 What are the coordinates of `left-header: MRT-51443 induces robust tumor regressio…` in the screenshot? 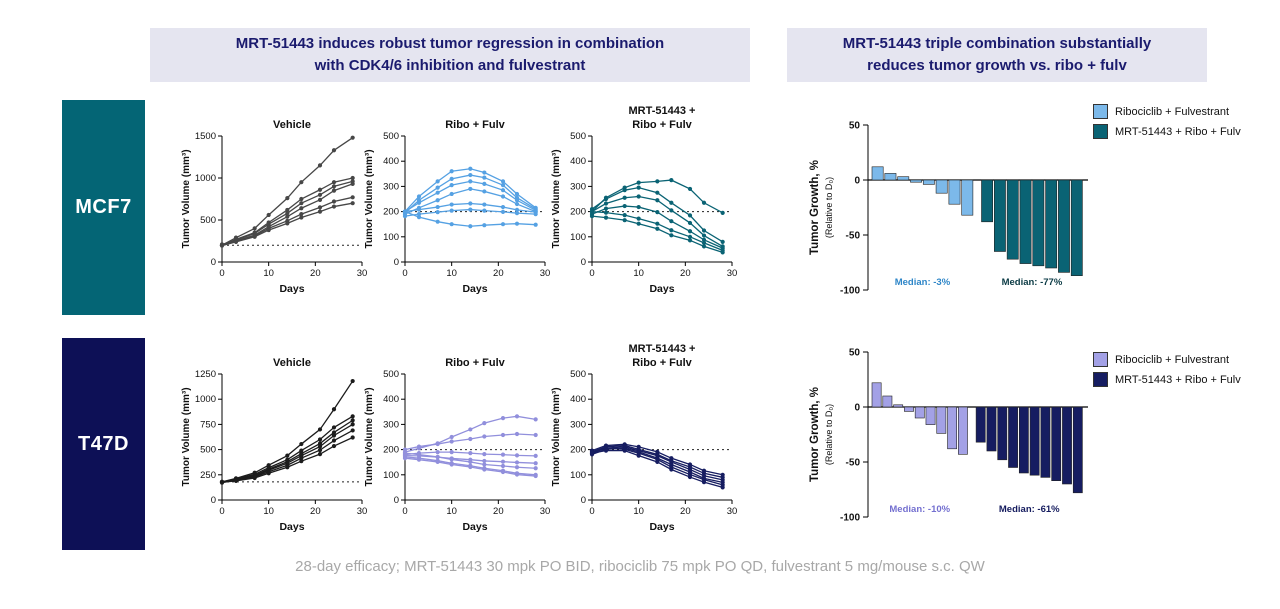 It's located at (450, 55).